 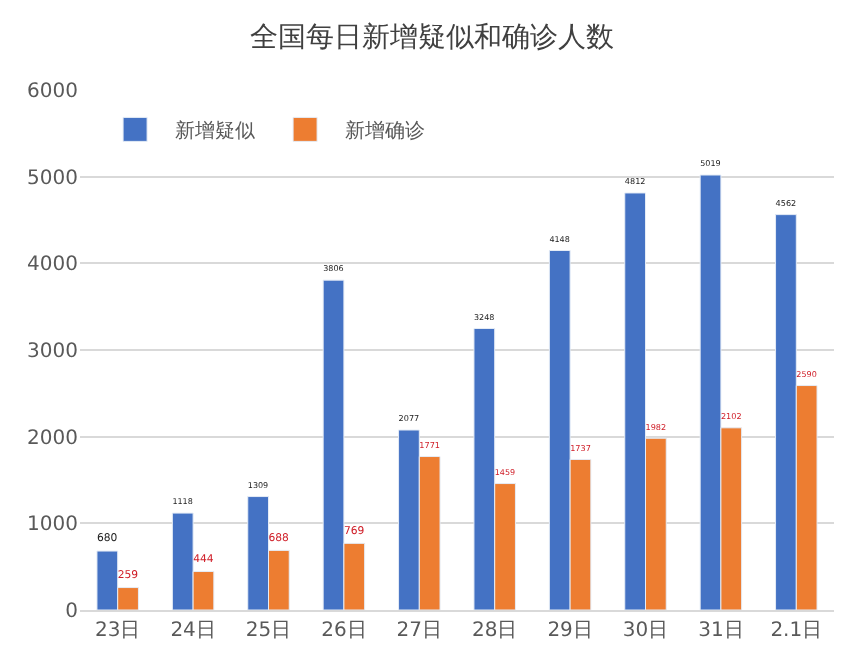 What do you see at coordinates (344, 631) in the screenshot?
I see `x-tick-label: 26日` at bounding box center [344, 631].